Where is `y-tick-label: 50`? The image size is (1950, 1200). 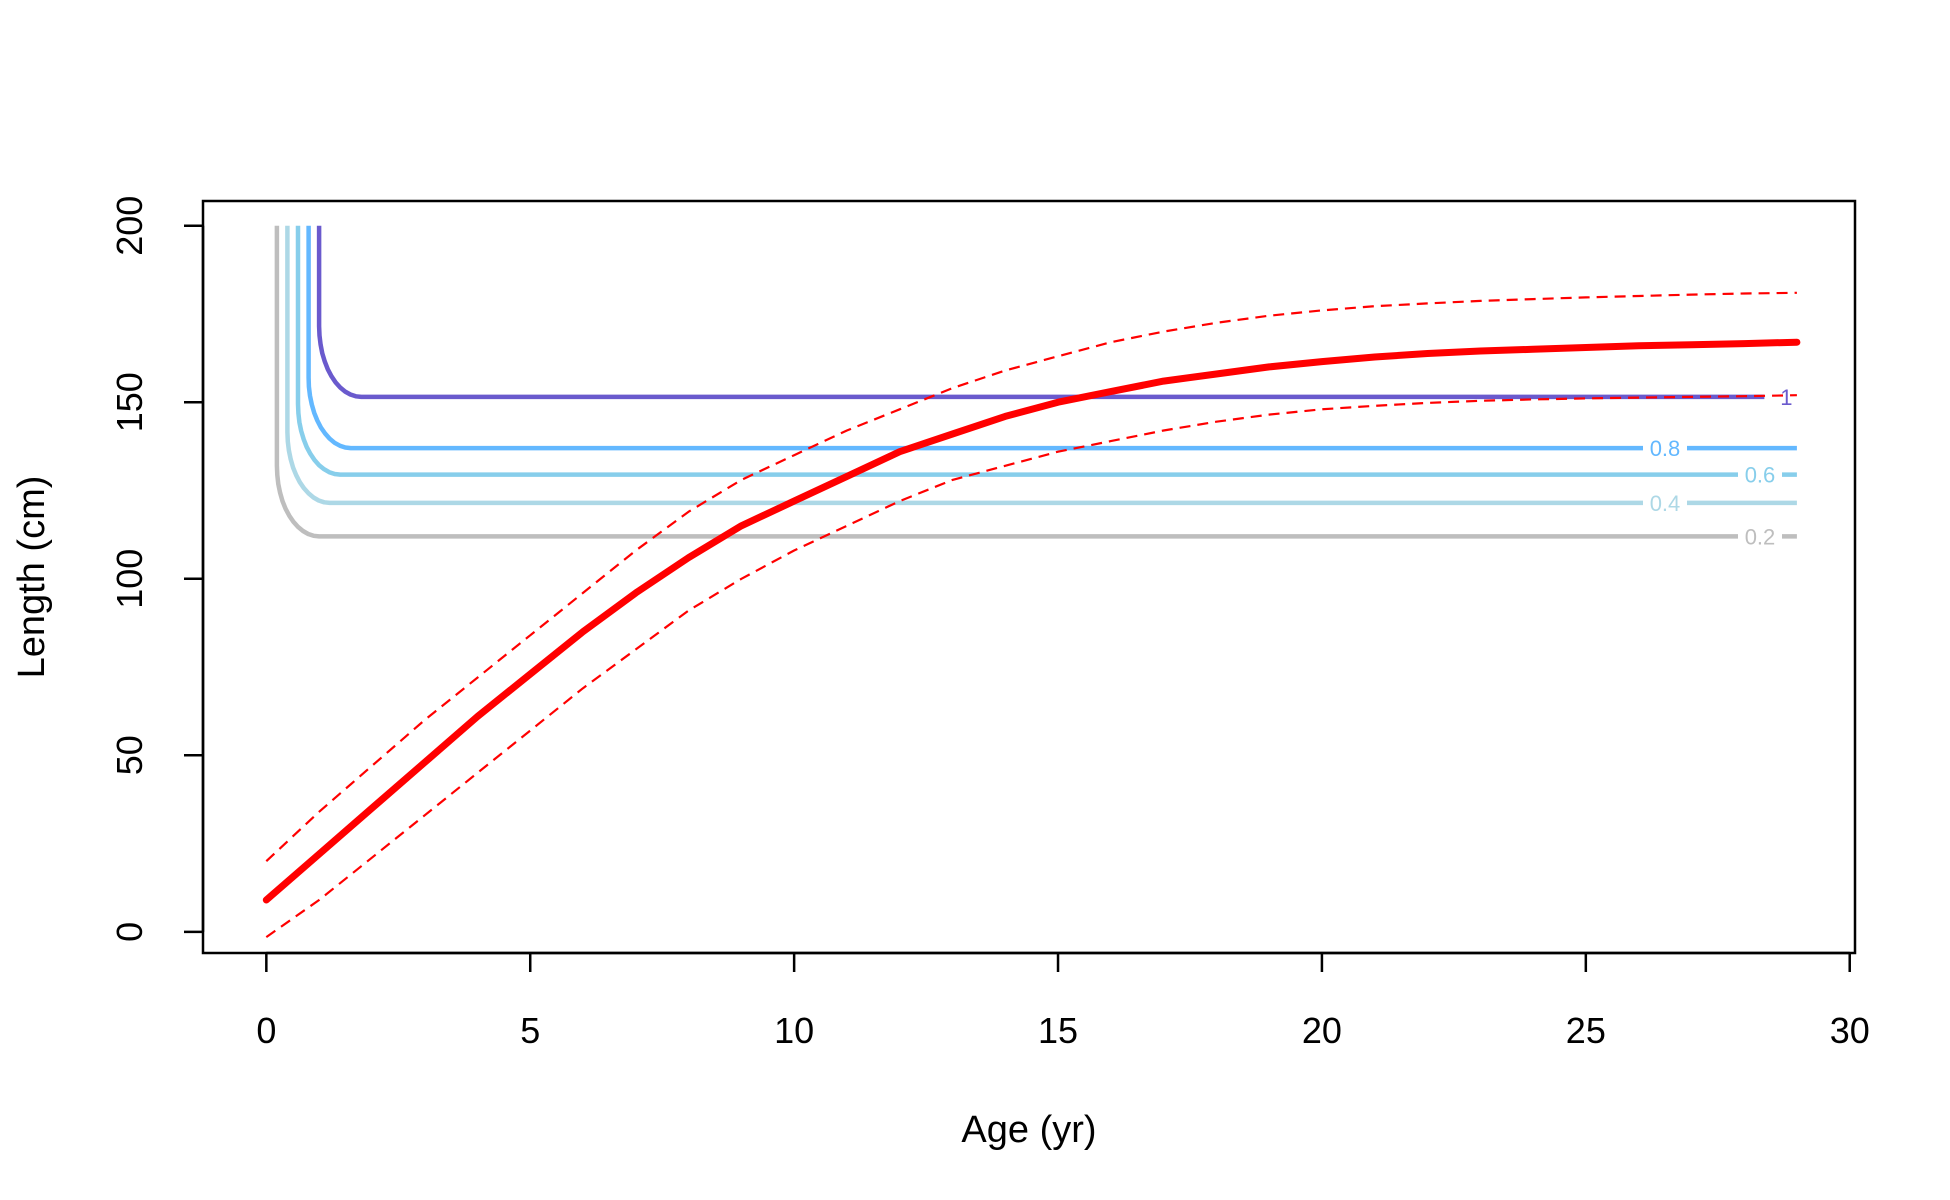 y-tick-label: 50 is located at coordinates (129, 755).